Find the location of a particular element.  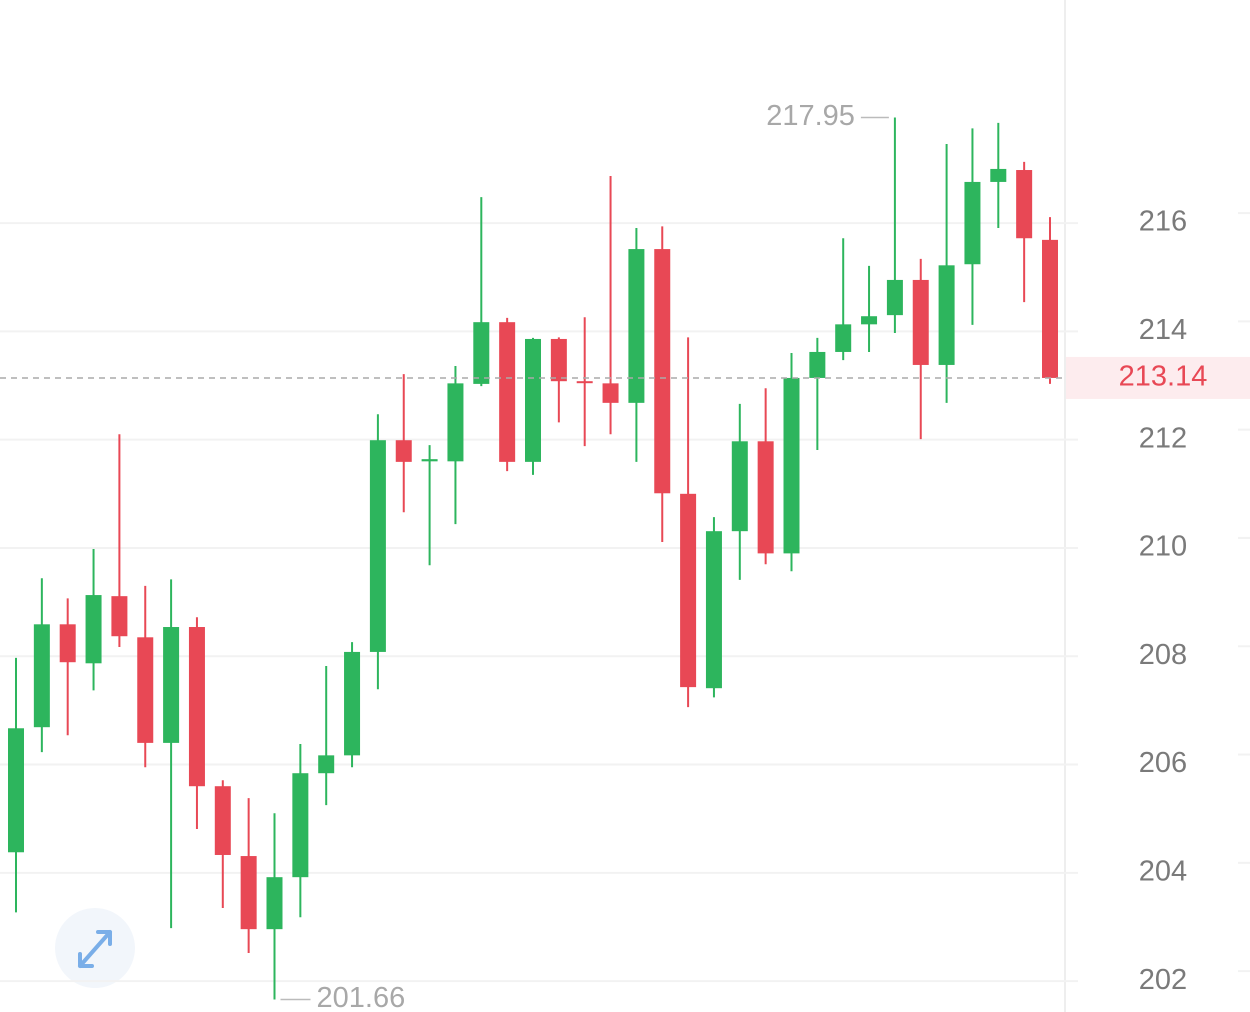

last-price-bg is located at coordinates (1158, 377).